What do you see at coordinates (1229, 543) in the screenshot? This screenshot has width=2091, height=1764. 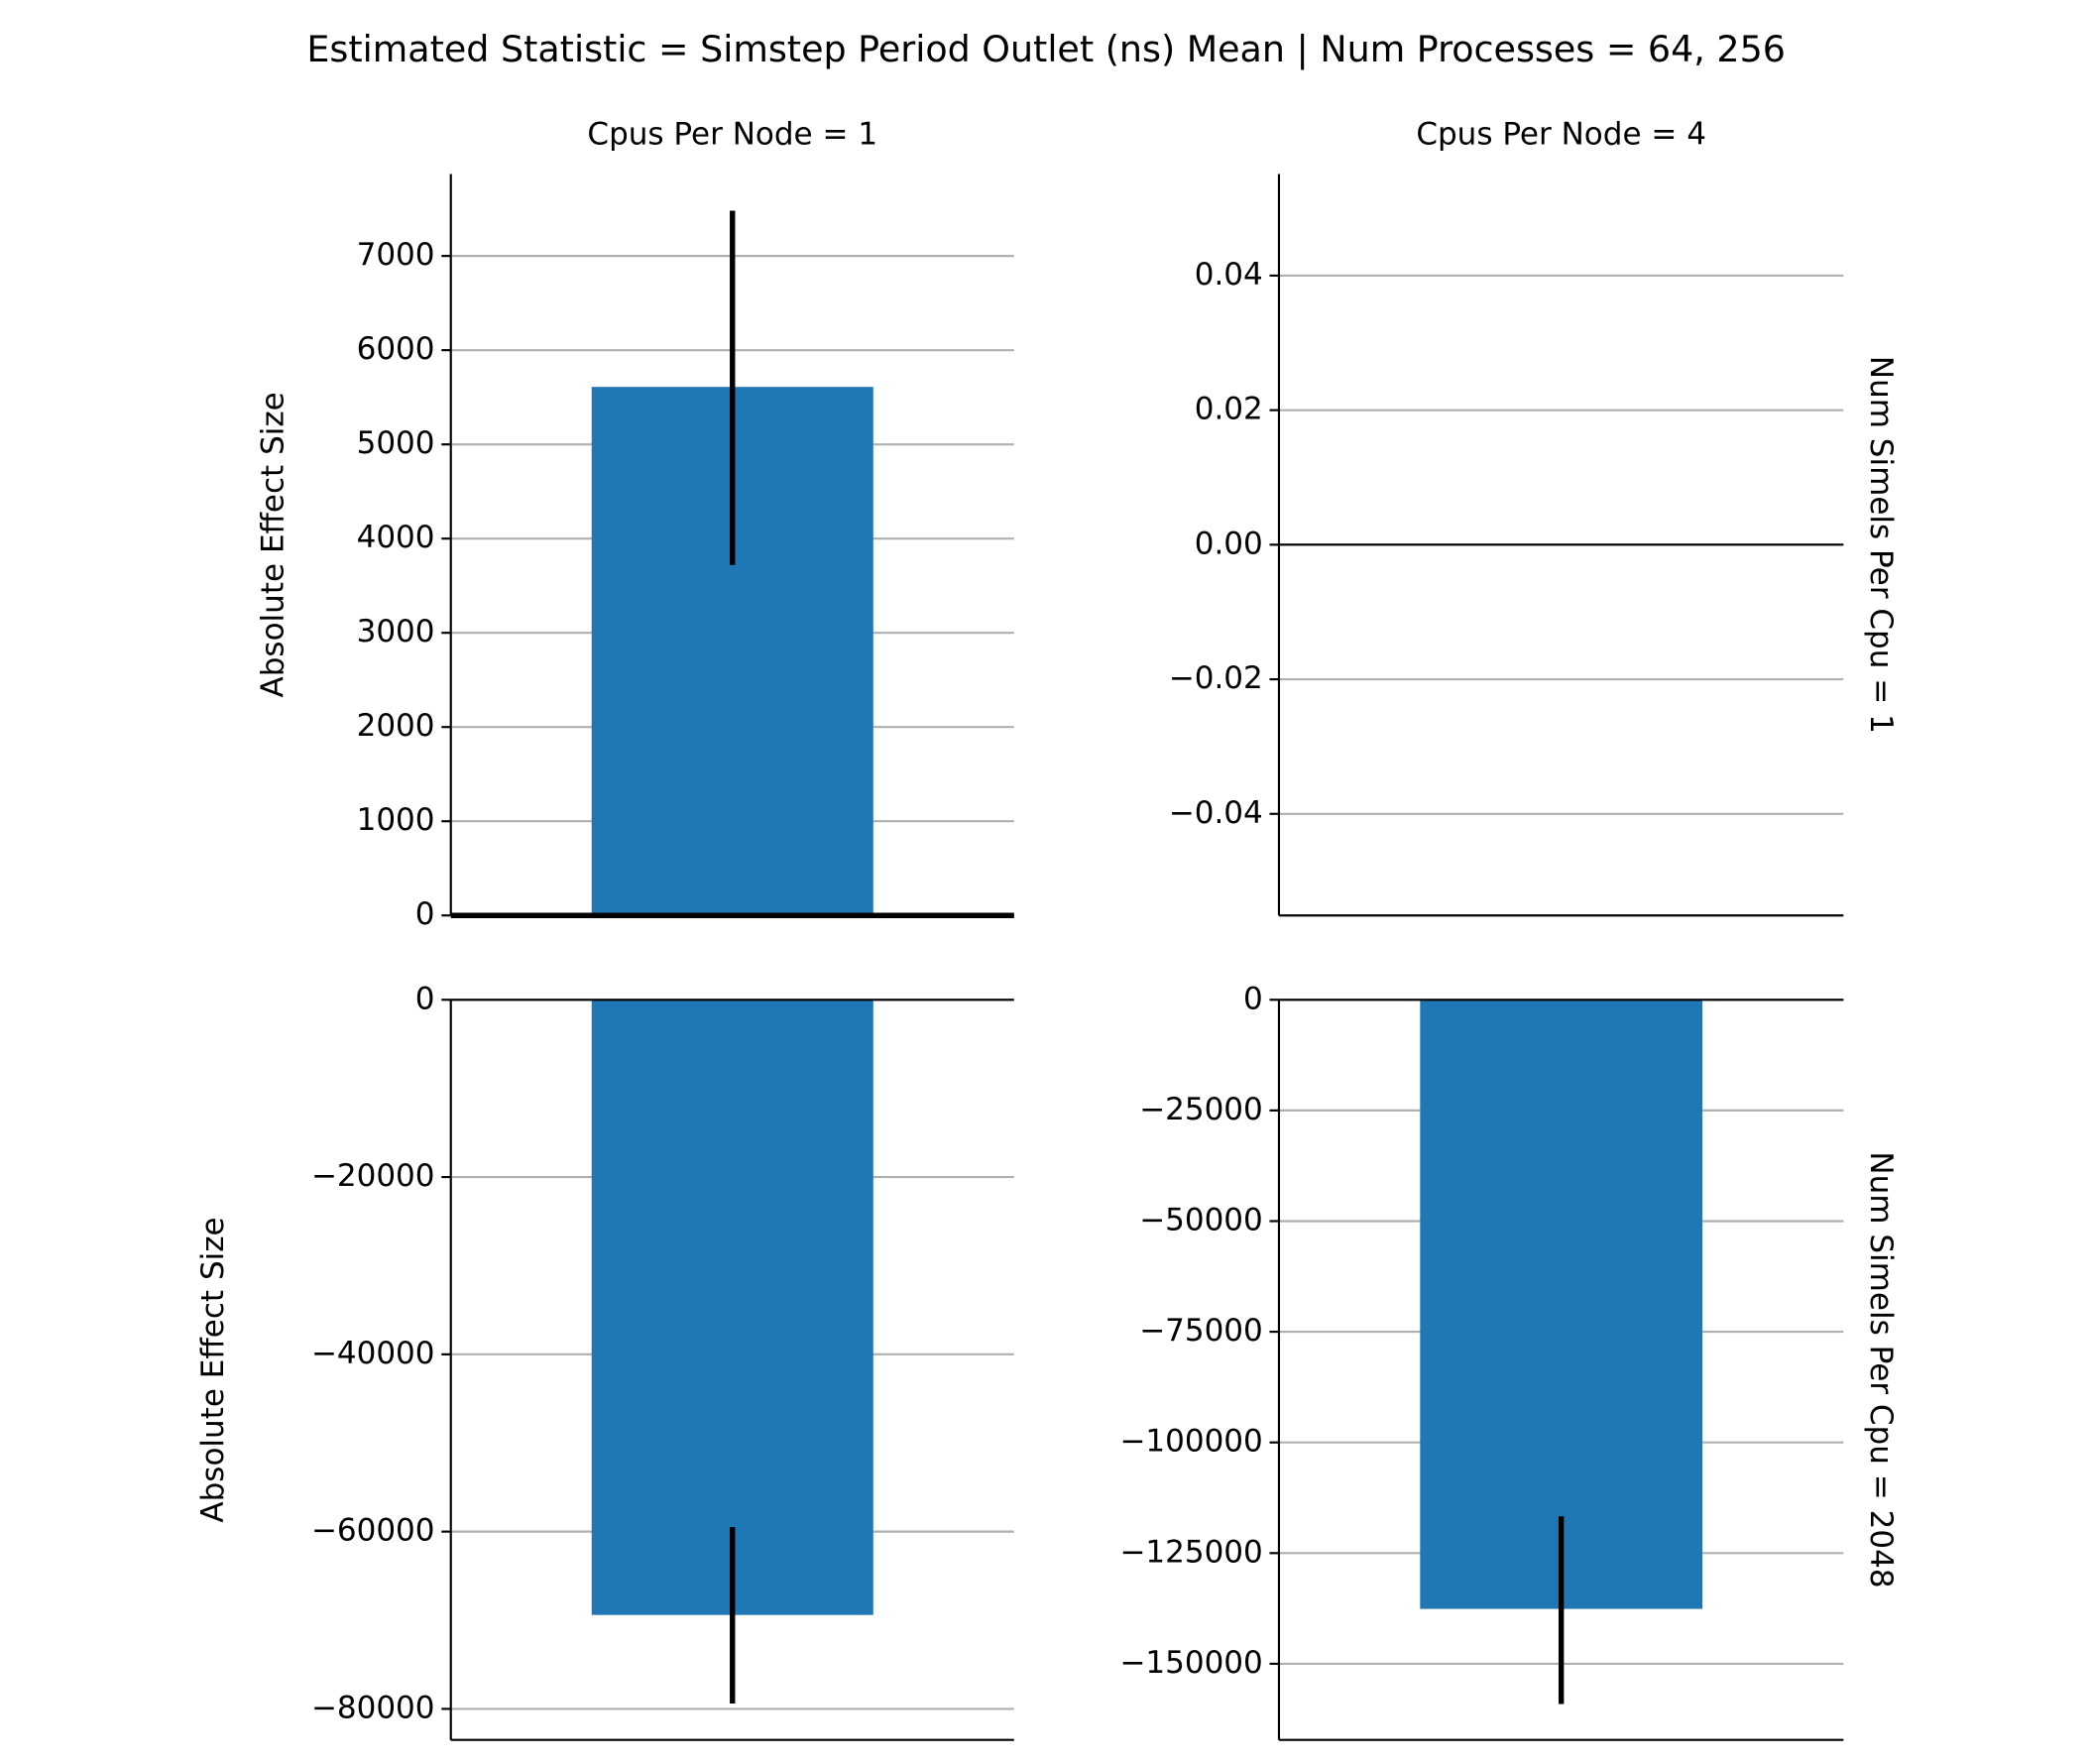 I see `y-tick-label: 0.00` at bounding box center [1229, 543].